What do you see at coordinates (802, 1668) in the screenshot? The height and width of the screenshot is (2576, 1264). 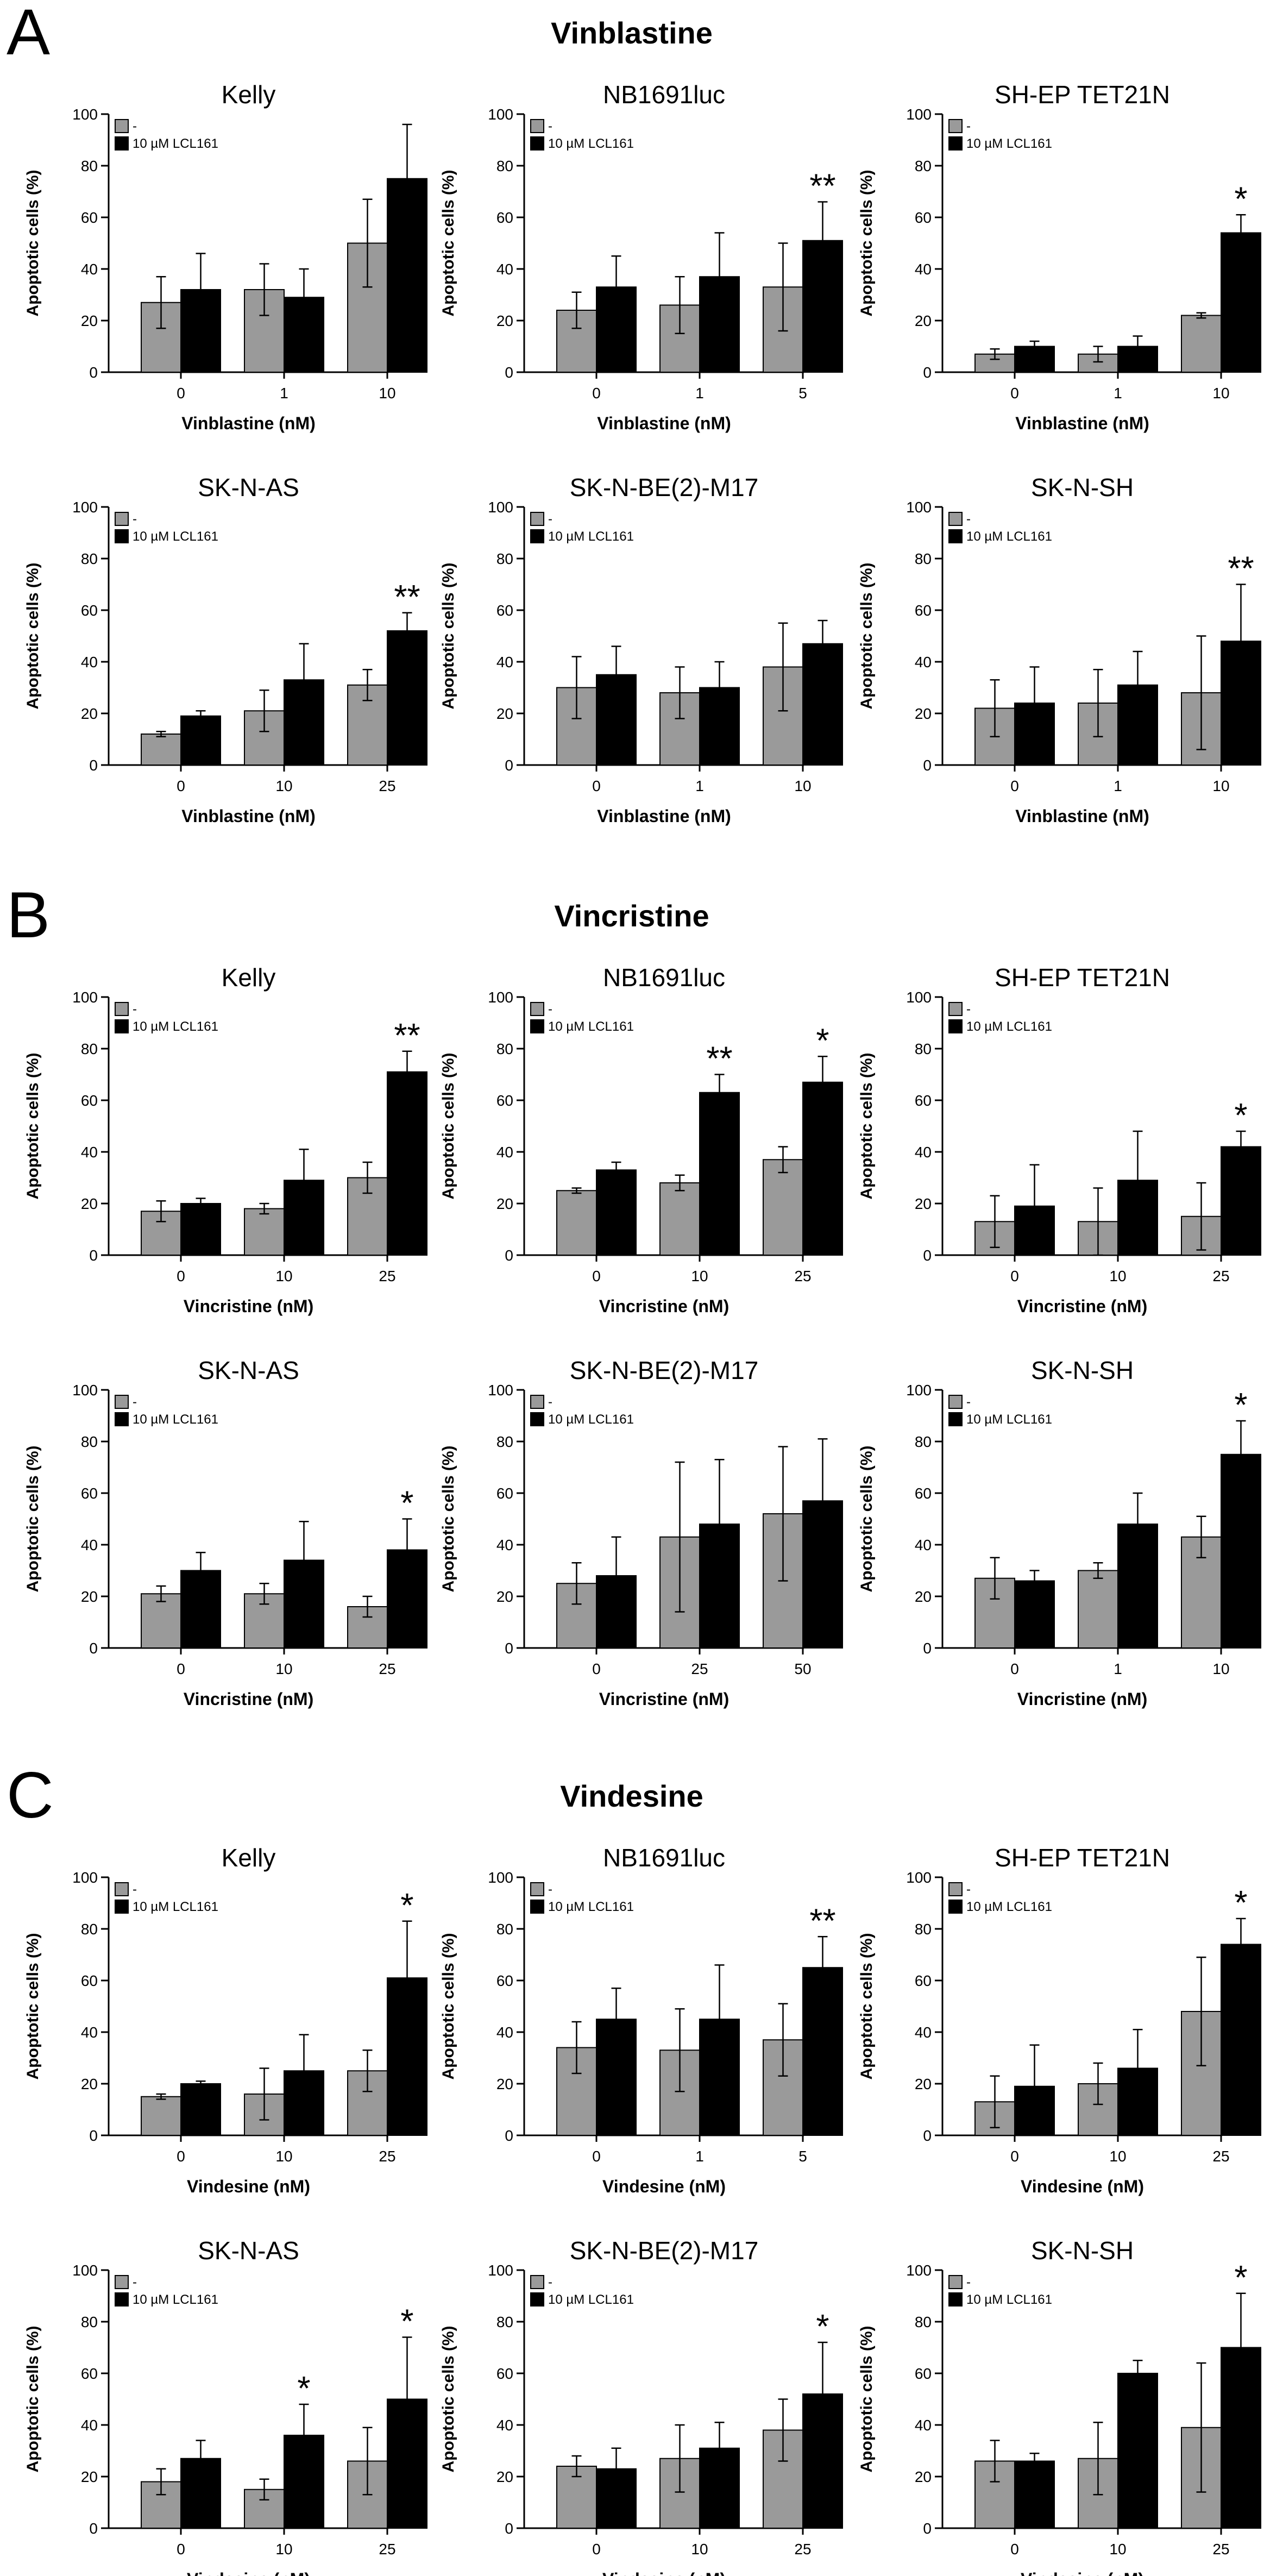 I see `x-tick-label: 50` at bounding box center [802, 1668].